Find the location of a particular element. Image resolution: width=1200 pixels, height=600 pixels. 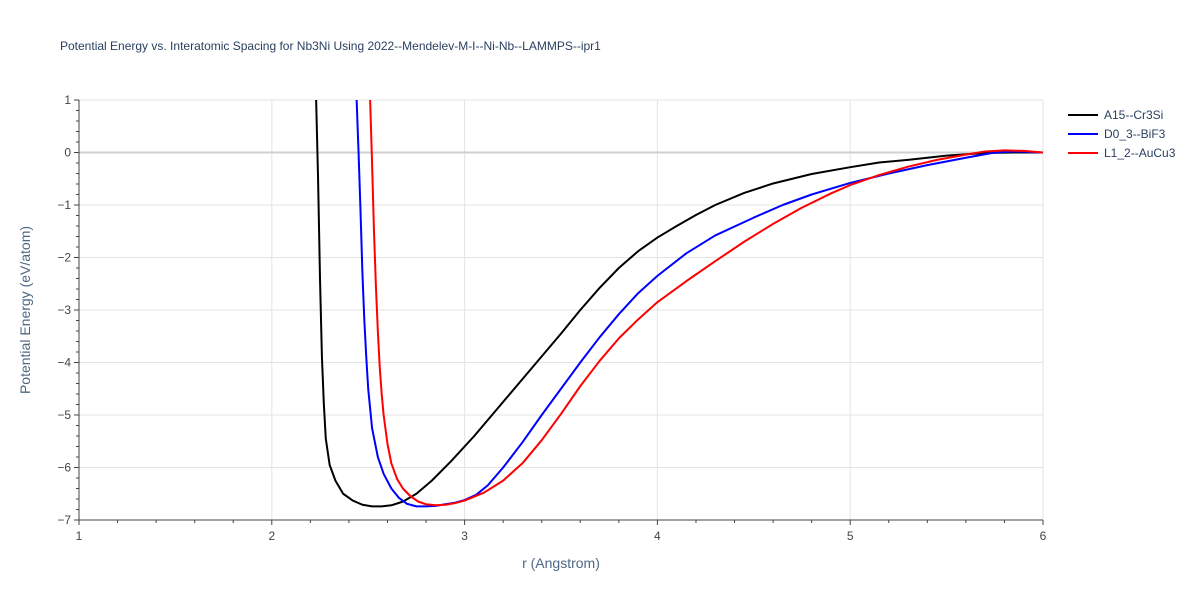

legend: A15--Cr3Si D0_3--BiF3 L1_2--AuCu3 is located at coordinates (1122, 134).